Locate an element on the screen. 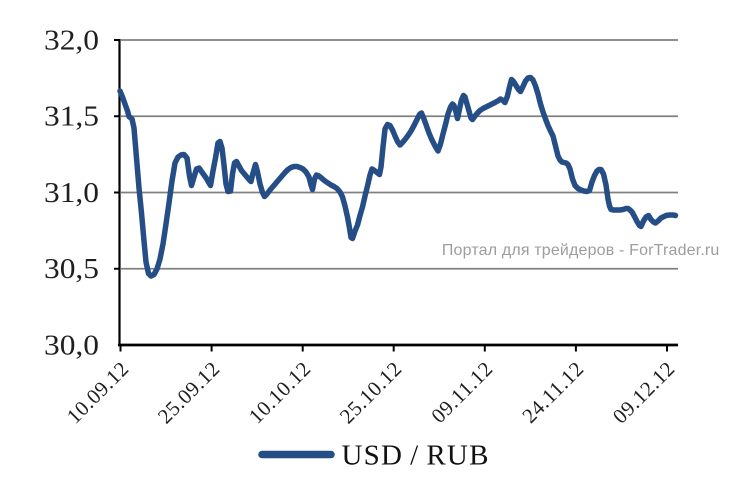 The image size is (730, 483). svg-text: 32,0 is located at coordinates (71, 40).